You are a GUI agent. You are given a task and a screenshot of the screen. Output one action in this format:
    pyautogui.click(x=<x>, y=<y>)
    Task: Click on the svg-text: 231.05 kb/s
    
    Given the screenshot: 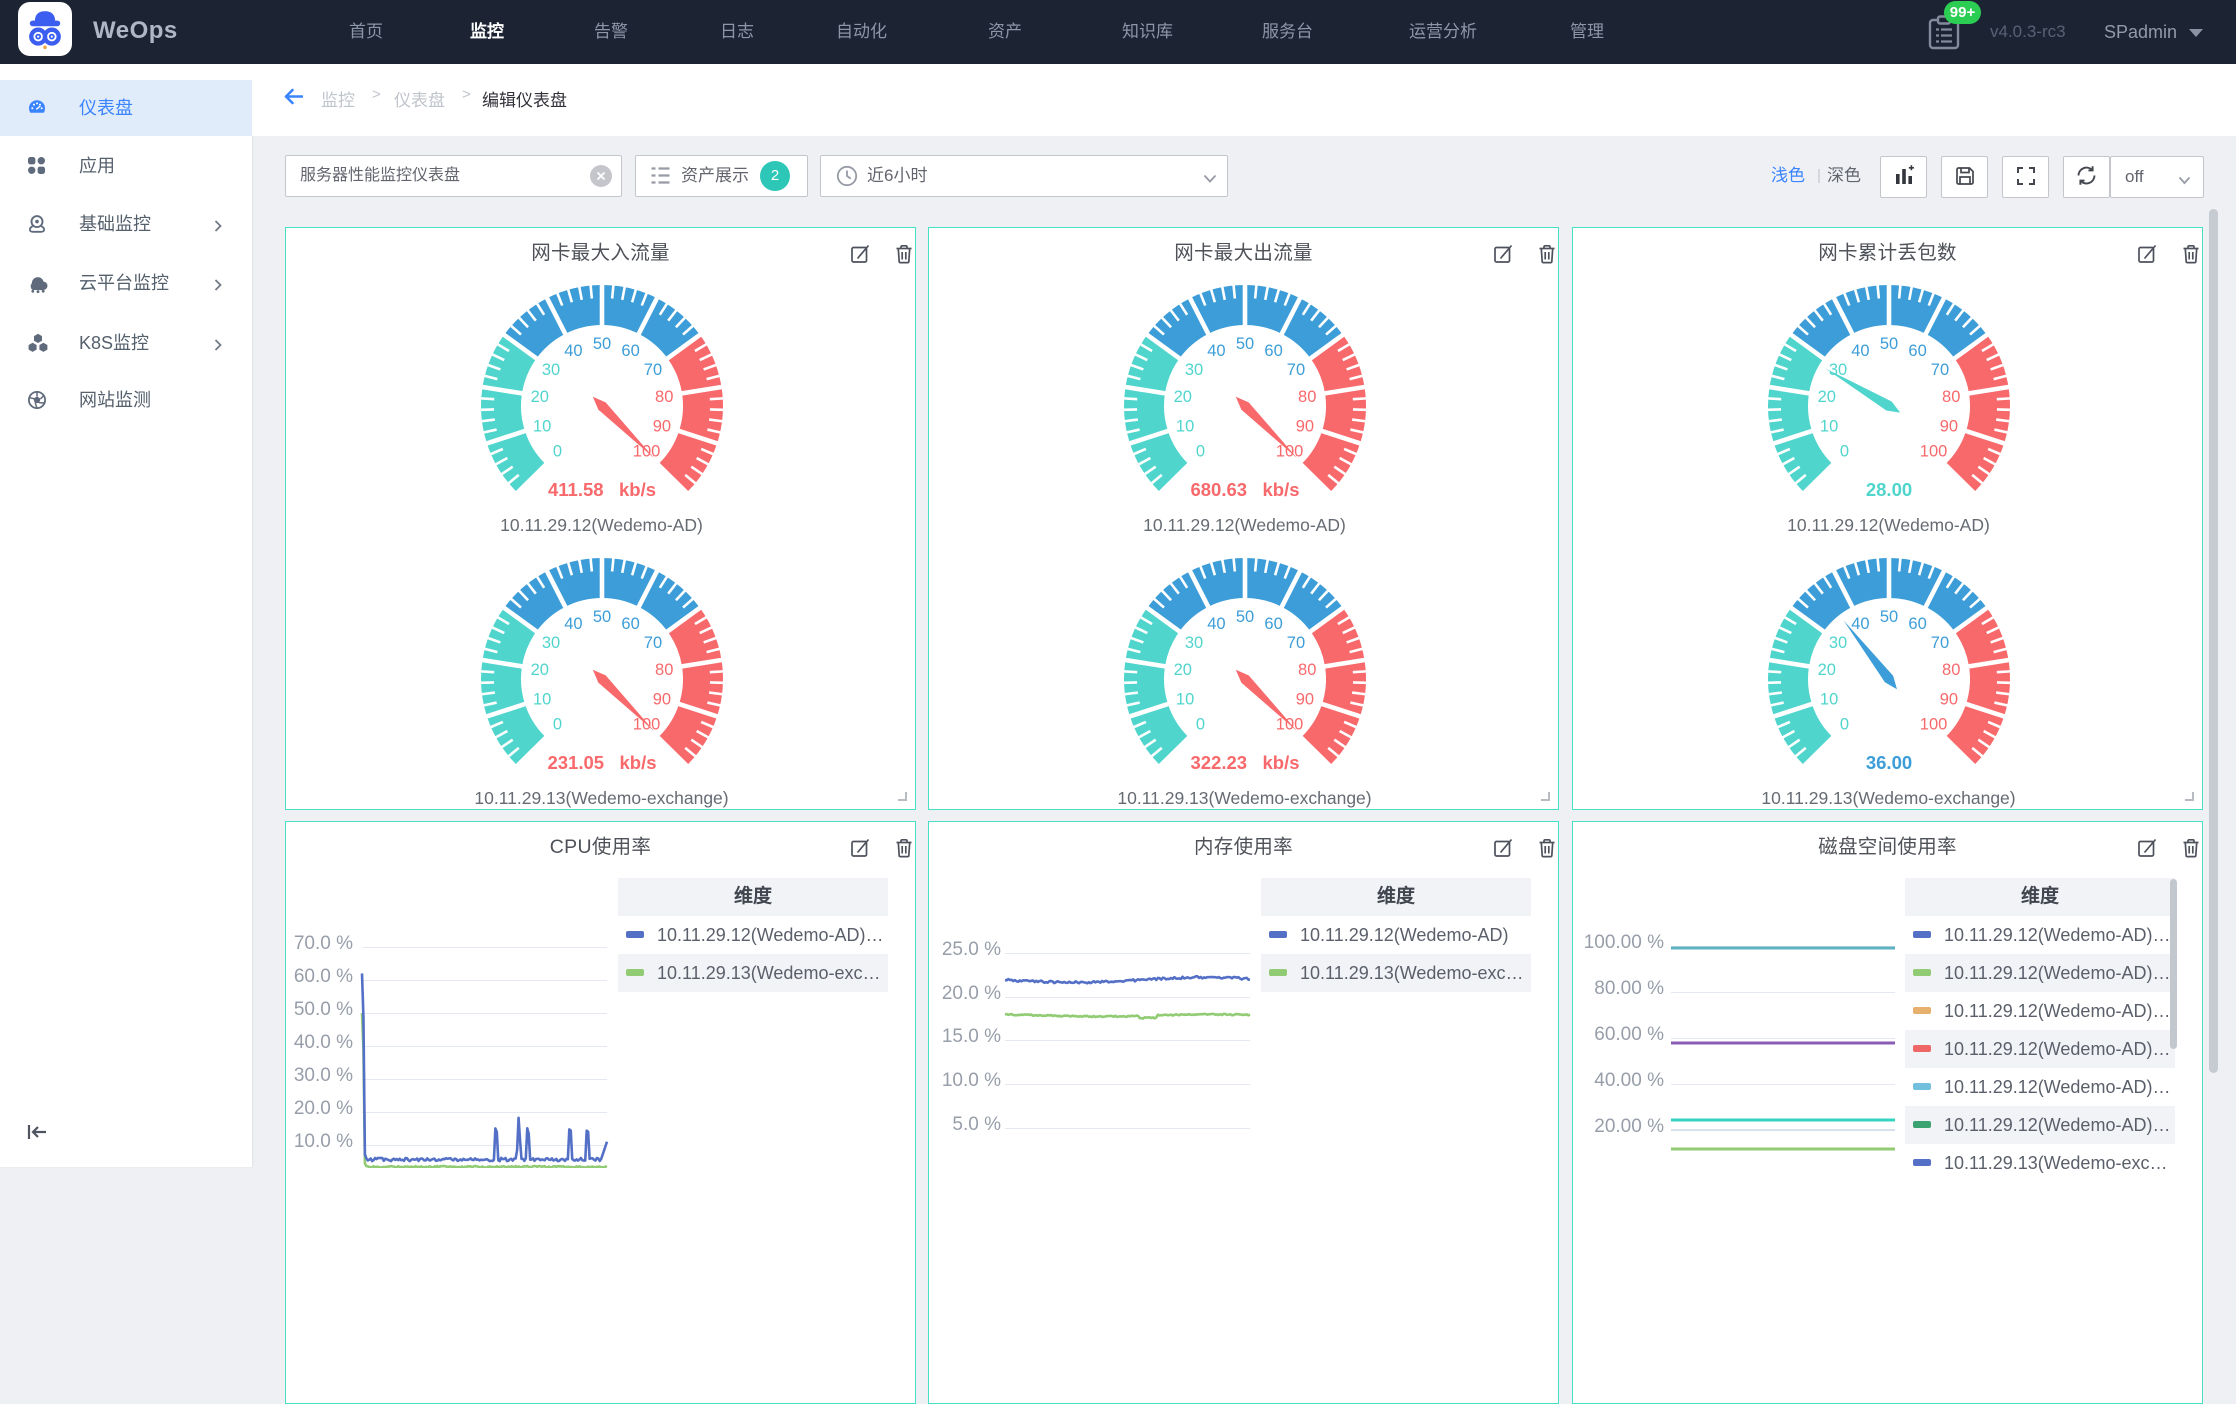 What is the action you would take?
    pyautogui.click(x=601, y=761)
    